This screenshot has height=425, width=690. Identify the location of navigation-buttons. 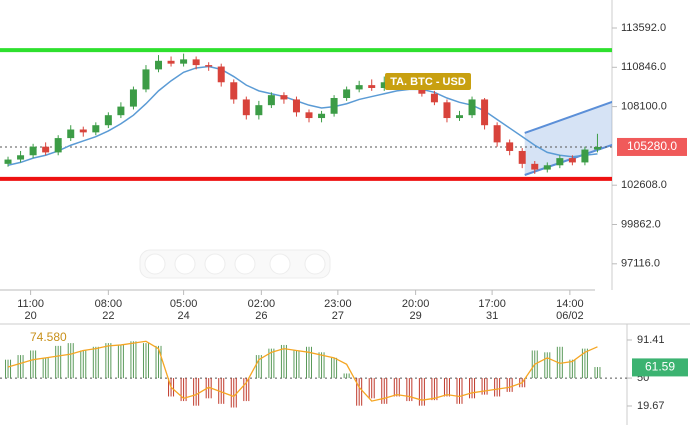
(235, 264).